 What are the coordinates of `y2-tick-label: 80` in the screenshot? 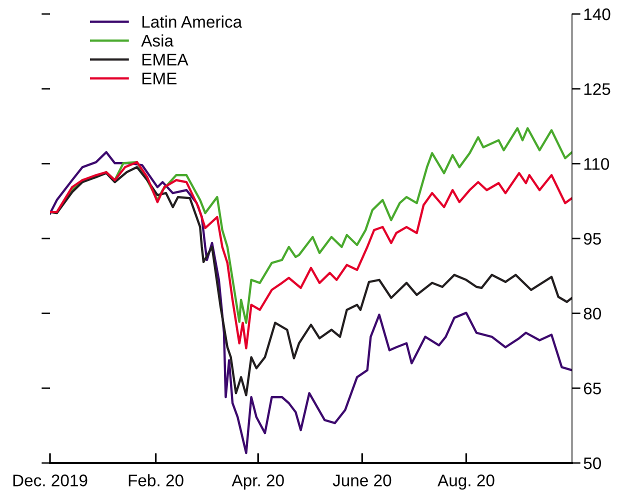 It's located at (592, 314).